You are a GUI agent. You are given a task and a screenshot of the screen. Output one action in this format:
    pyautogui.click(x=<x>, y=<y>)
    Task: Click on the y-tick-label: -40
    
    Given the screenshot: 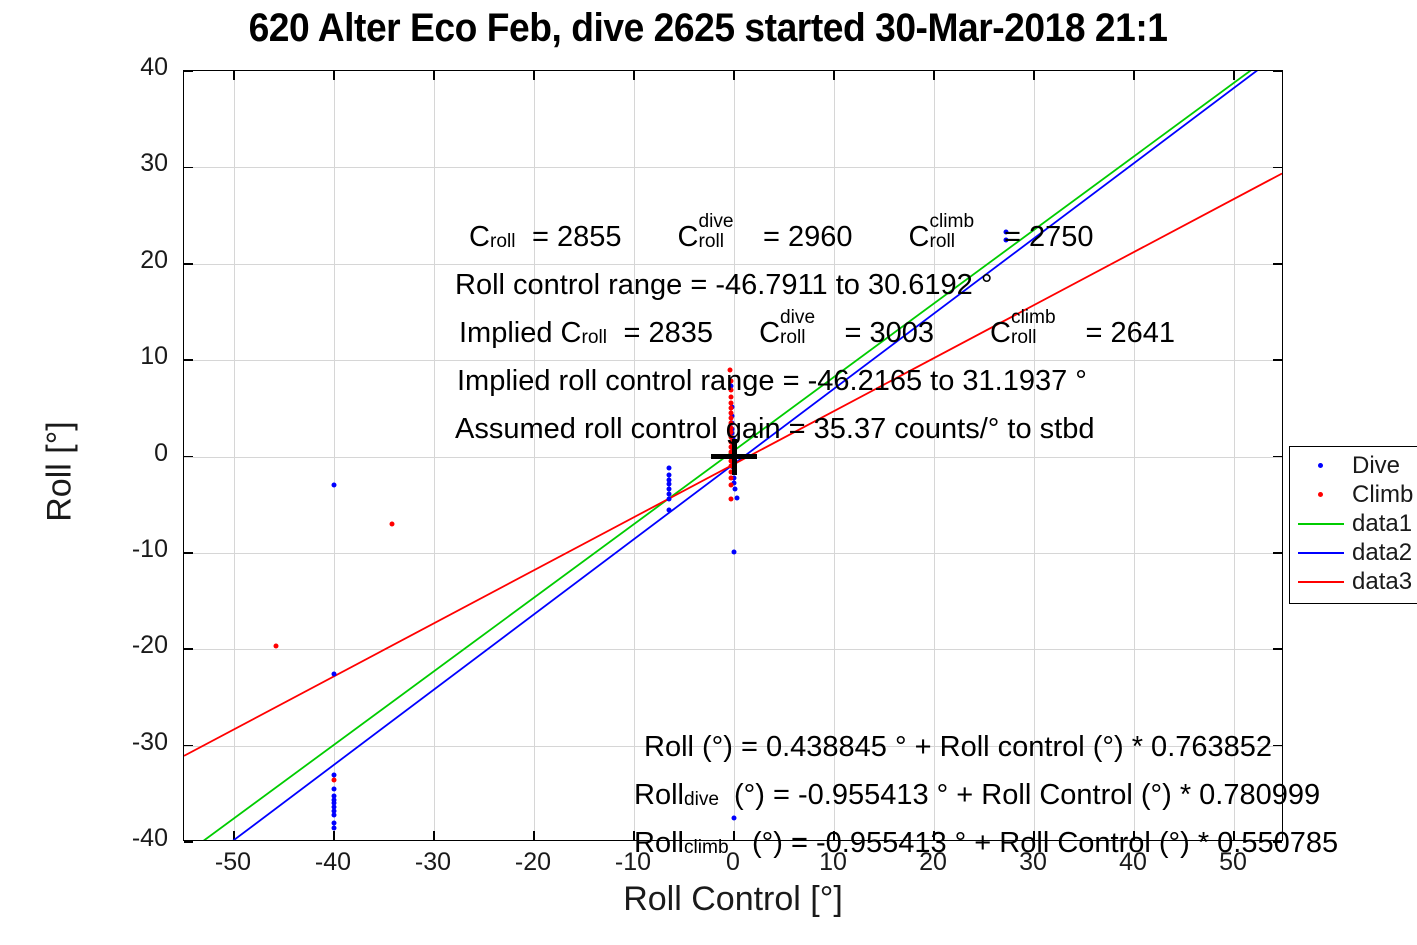 What is the action you would take?
    pyautogui.click(x=149, y=838)
    